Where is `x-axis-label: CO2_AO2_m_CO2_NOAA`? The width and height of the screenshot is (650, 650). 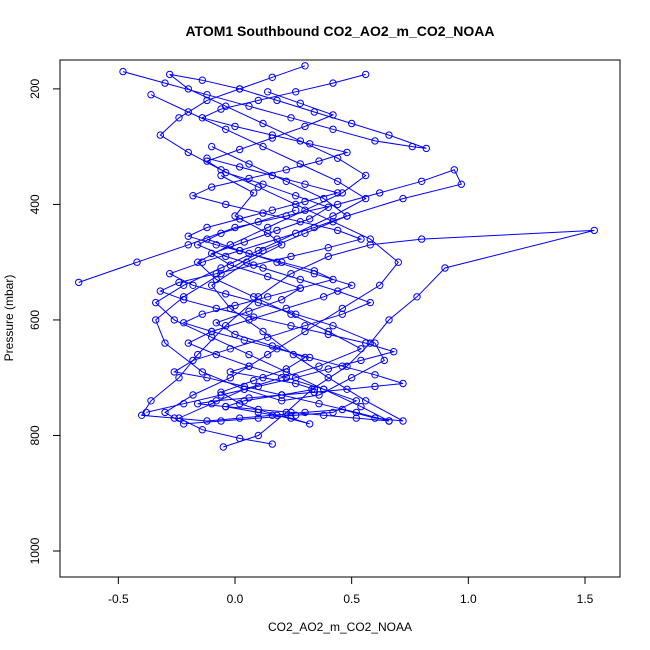 x-axis-label: CO2_AO2_m_CO2_NOAA is located at coordinates (340, 627).